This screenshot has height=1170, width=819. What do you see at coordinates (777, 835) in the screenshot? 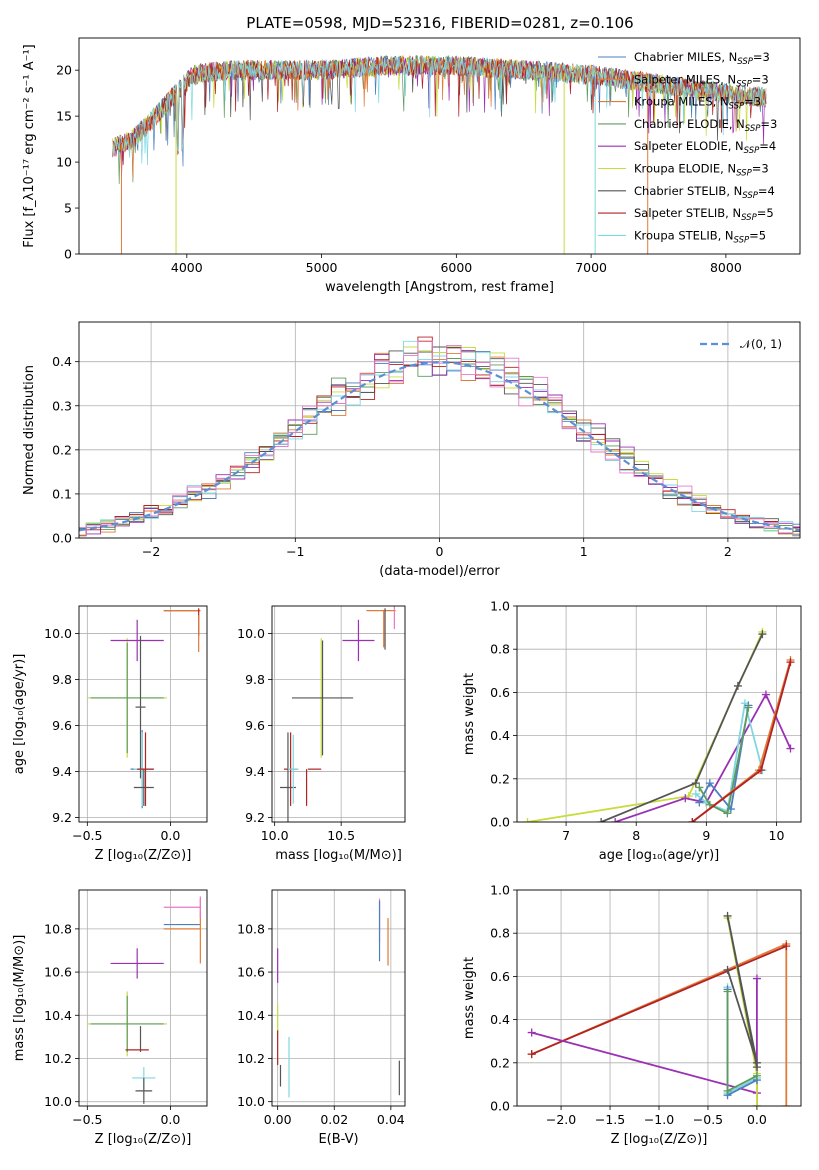
I see `x-tick-label: 10` at bounding box center [777, 835].